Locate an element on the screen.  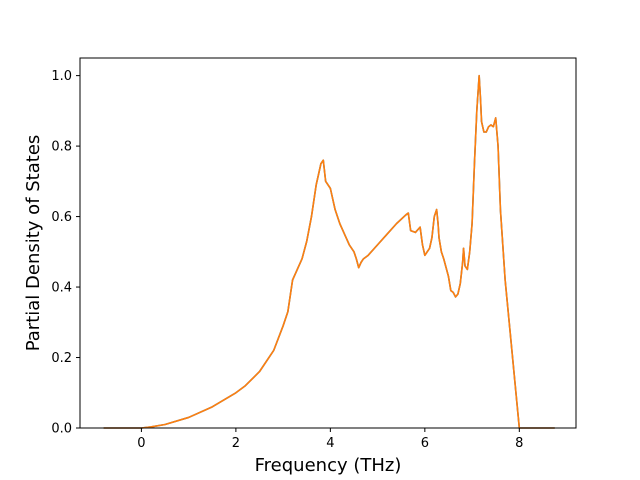
x-tick-label: 8 is located at coordinates (519, 443).